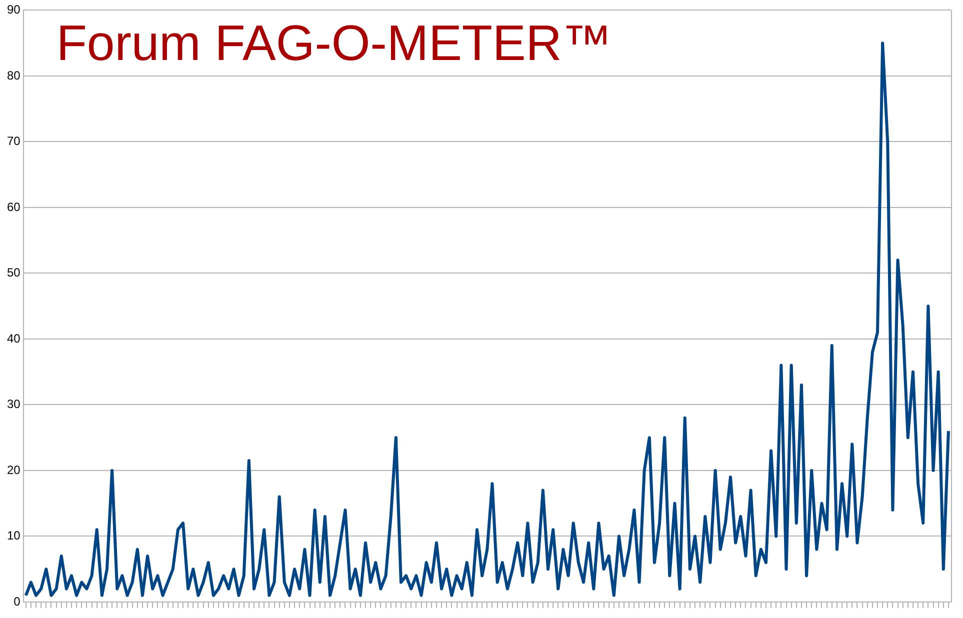 The image size is (963, 618). What do you see at coordinates (17, 601) in the screenshot?
I see `y-tick-label: 0` at bounding box center [17, 601].